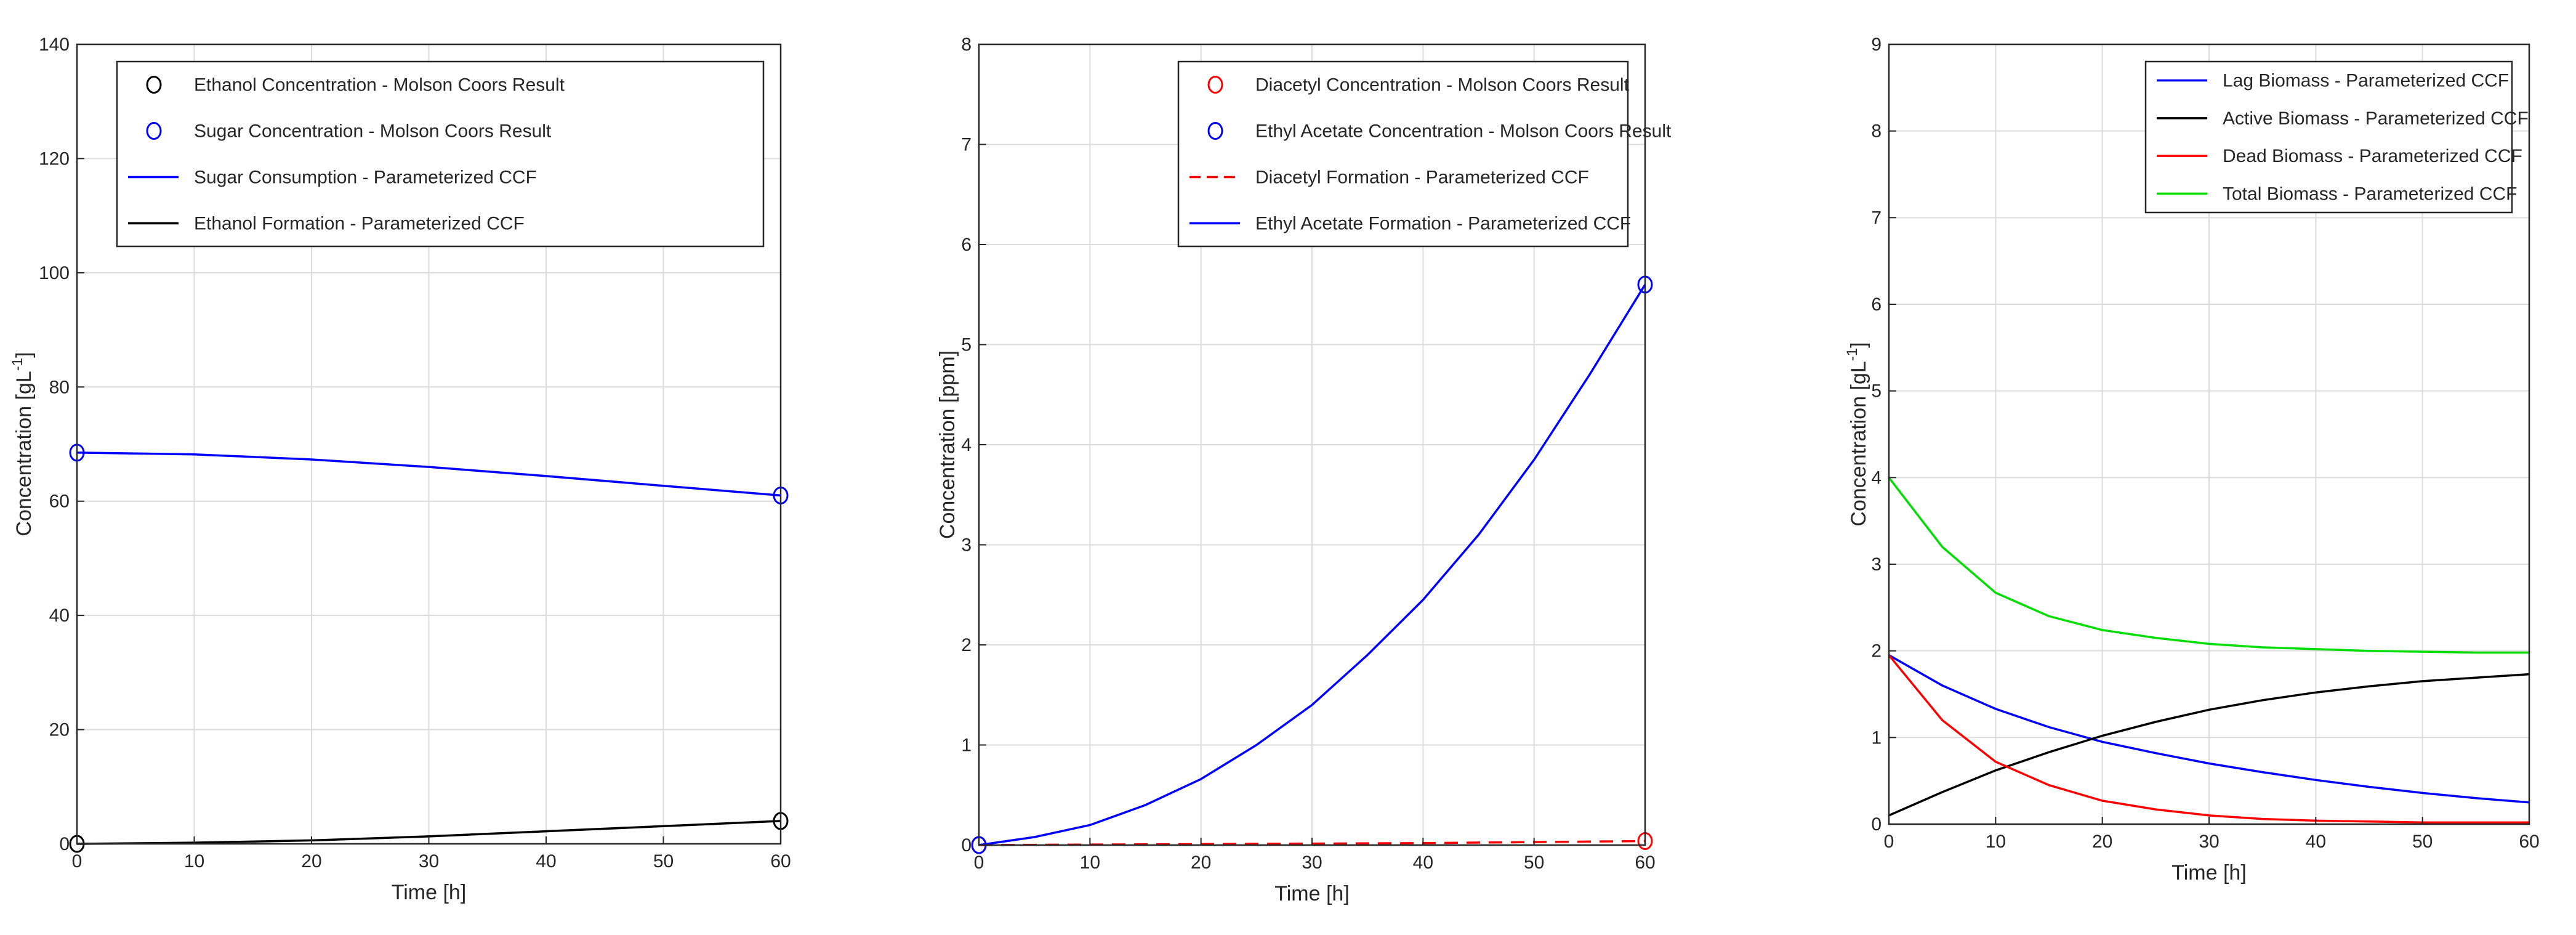 The width and height of the screenshot is (2576, 935). I want to click on y-tick-label: 9, so click(1876, 44).